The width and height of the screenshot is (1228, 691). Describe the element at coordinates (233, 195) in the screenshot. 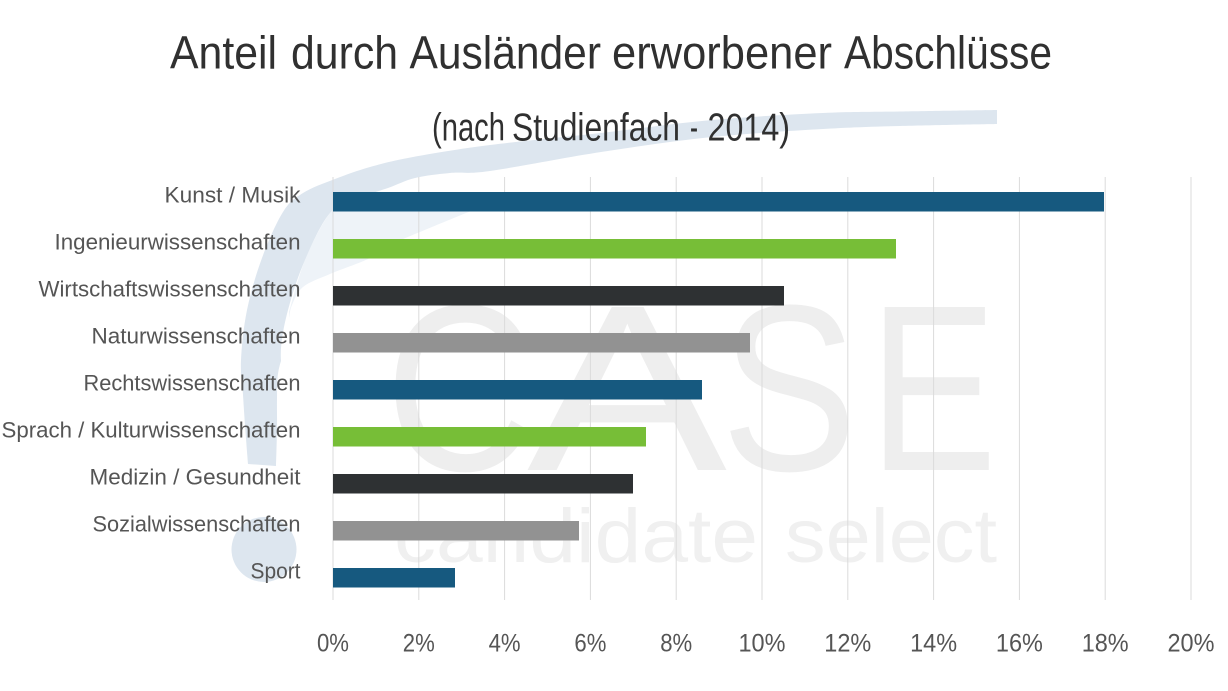

I see `svg-text: Kunst / Musik` at that location.